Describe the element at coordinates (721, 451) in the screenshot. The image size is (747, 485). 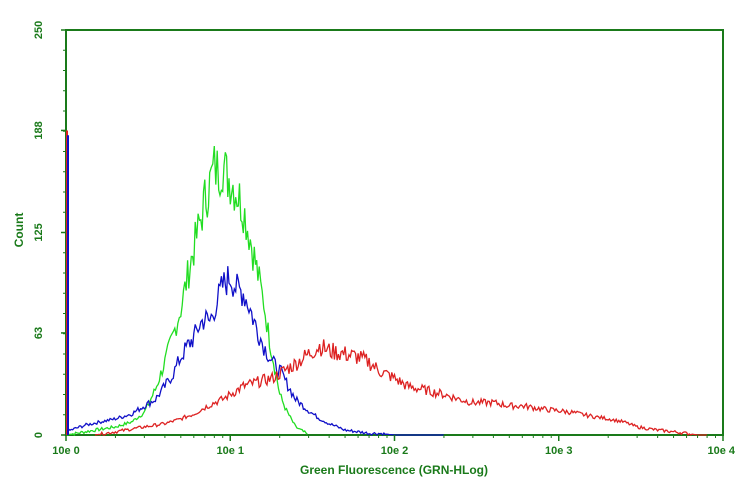
I see `x-tick-label: 10e 4` at that location.